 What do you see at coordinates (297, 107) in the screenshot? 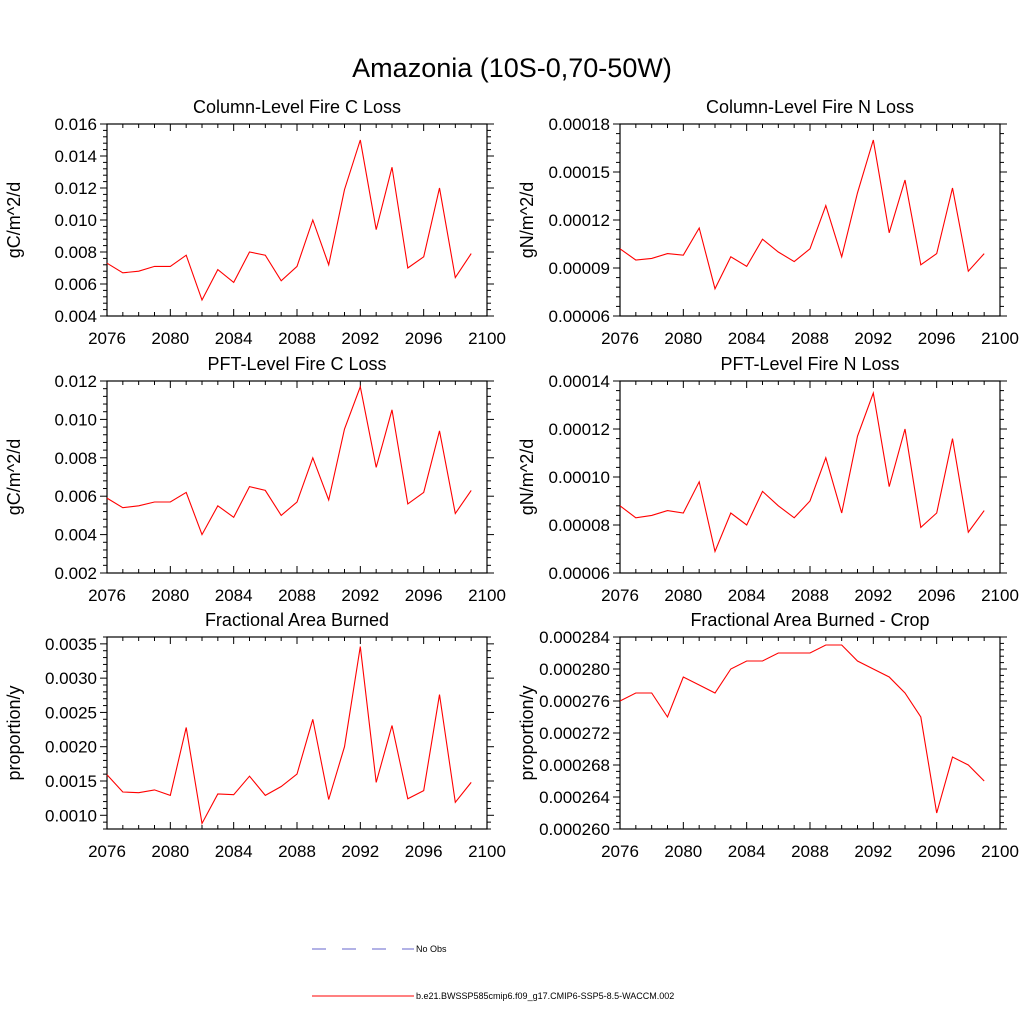
I see `panel-title: Column-Level Fire C Loss` at bounding box center [297, 107].